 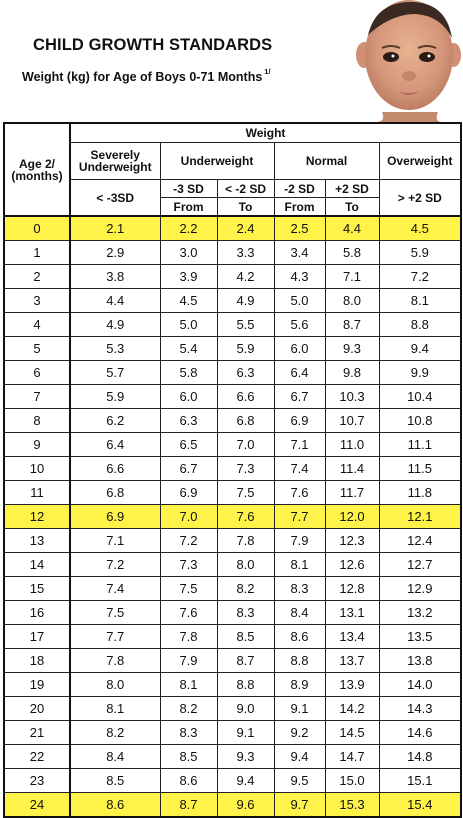 What do you see at coordinates (245, 564) in the screenshot?
I see `underweight-to-cell: 8.0` at bounding box center [245, 564].